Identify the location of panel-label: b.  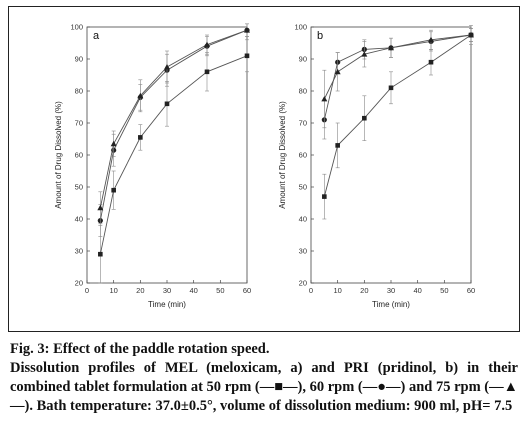
(320, 36).